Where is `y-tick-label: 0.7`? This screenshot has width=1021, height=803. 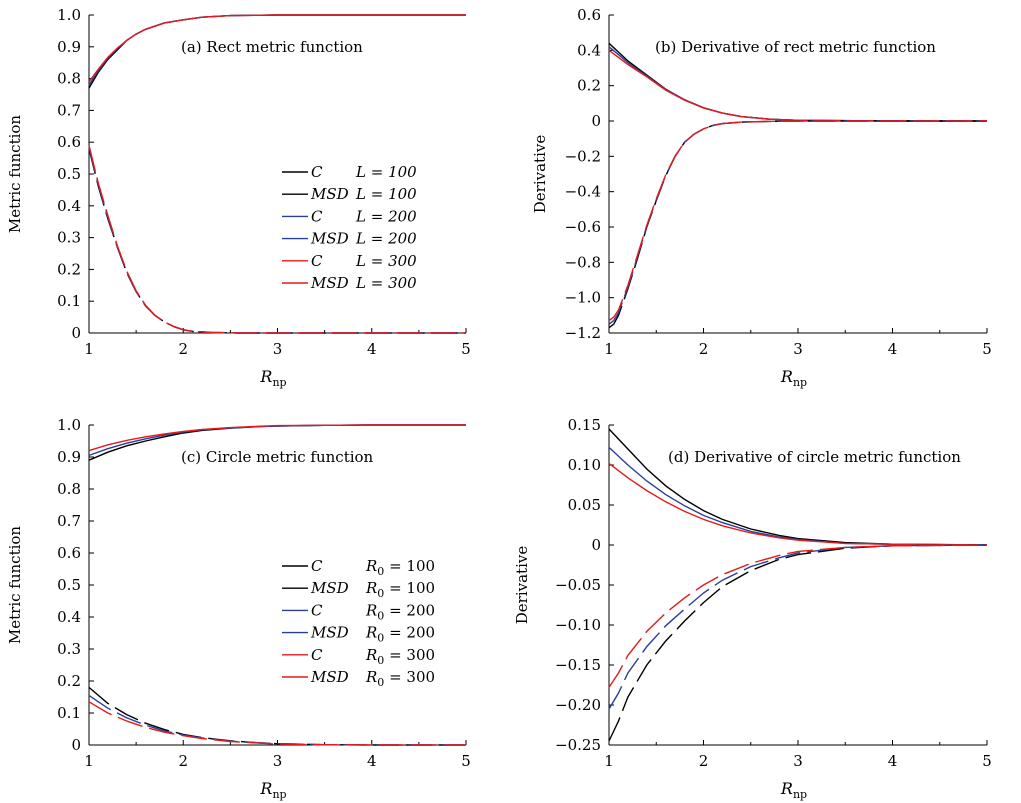 y-tick-label: 0.7 is located at coordinates (69, 110).